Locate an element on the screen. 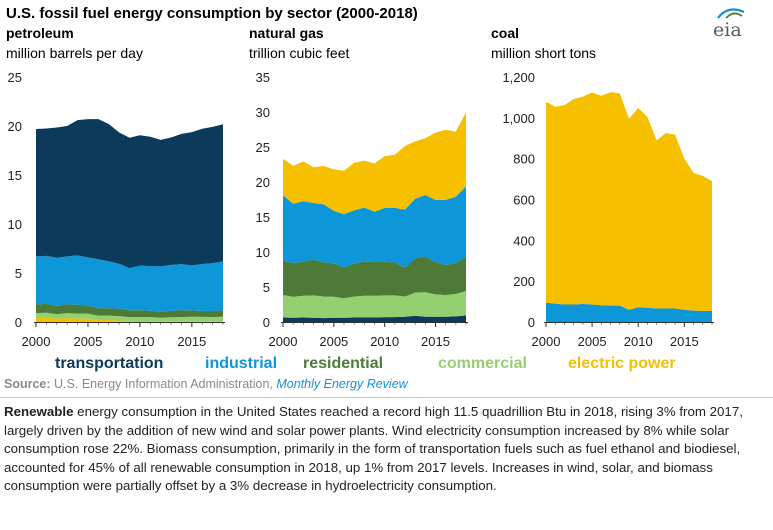 The height and width of the screenshot is (530, 773). area-natural-gas-residential is located at coordinates (374, 277).